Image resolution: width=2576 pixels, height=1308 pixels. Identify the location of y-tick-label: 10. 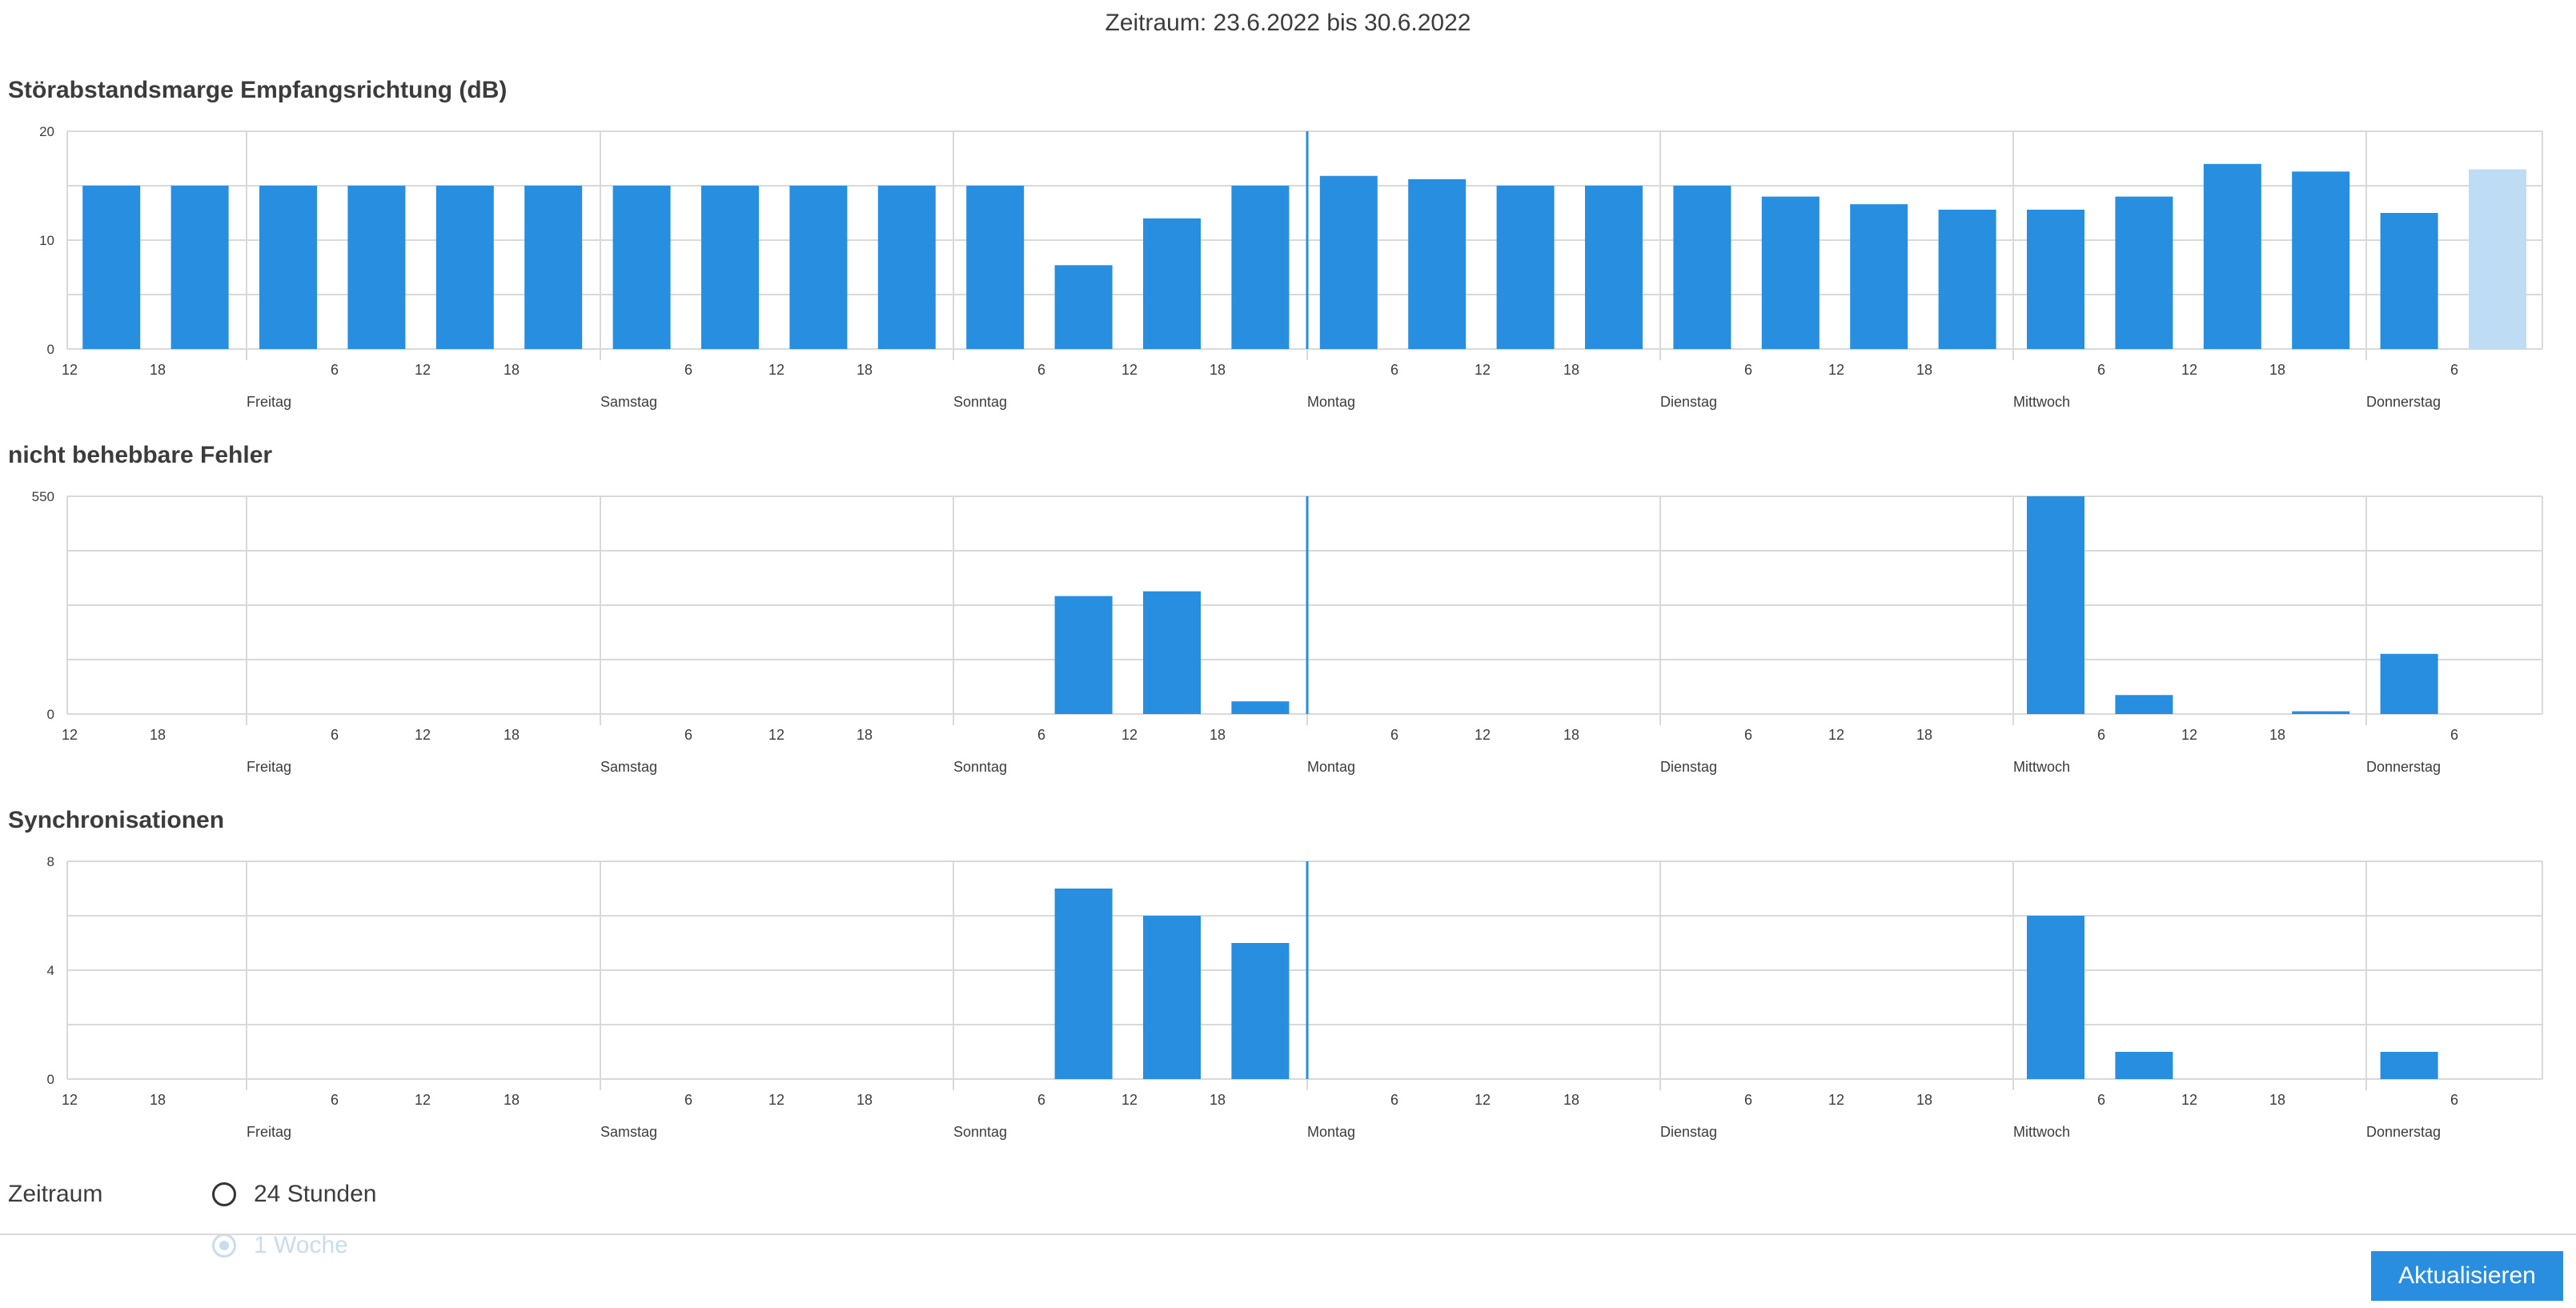
(47, 240).